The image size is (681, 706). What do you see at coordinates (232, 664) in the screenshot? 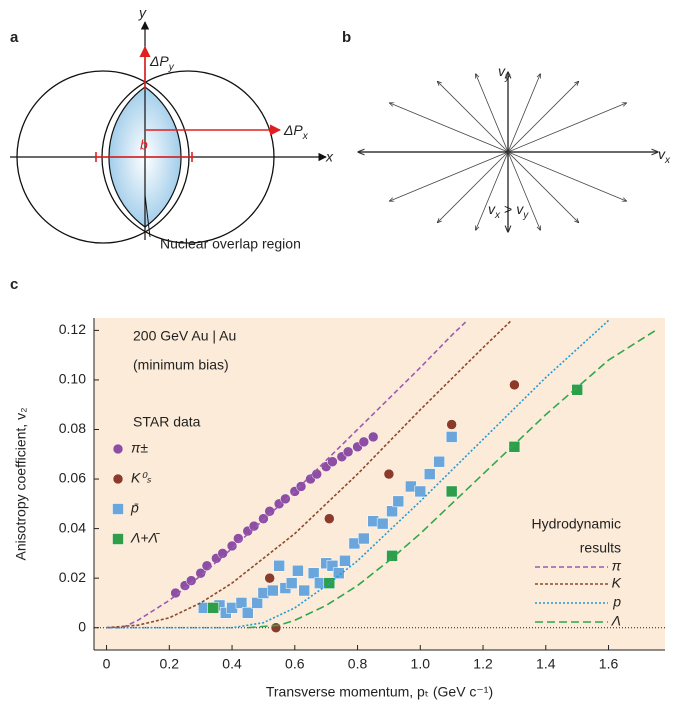
I see `x-tick-label: 0.4` at bounding box center [232, 664].